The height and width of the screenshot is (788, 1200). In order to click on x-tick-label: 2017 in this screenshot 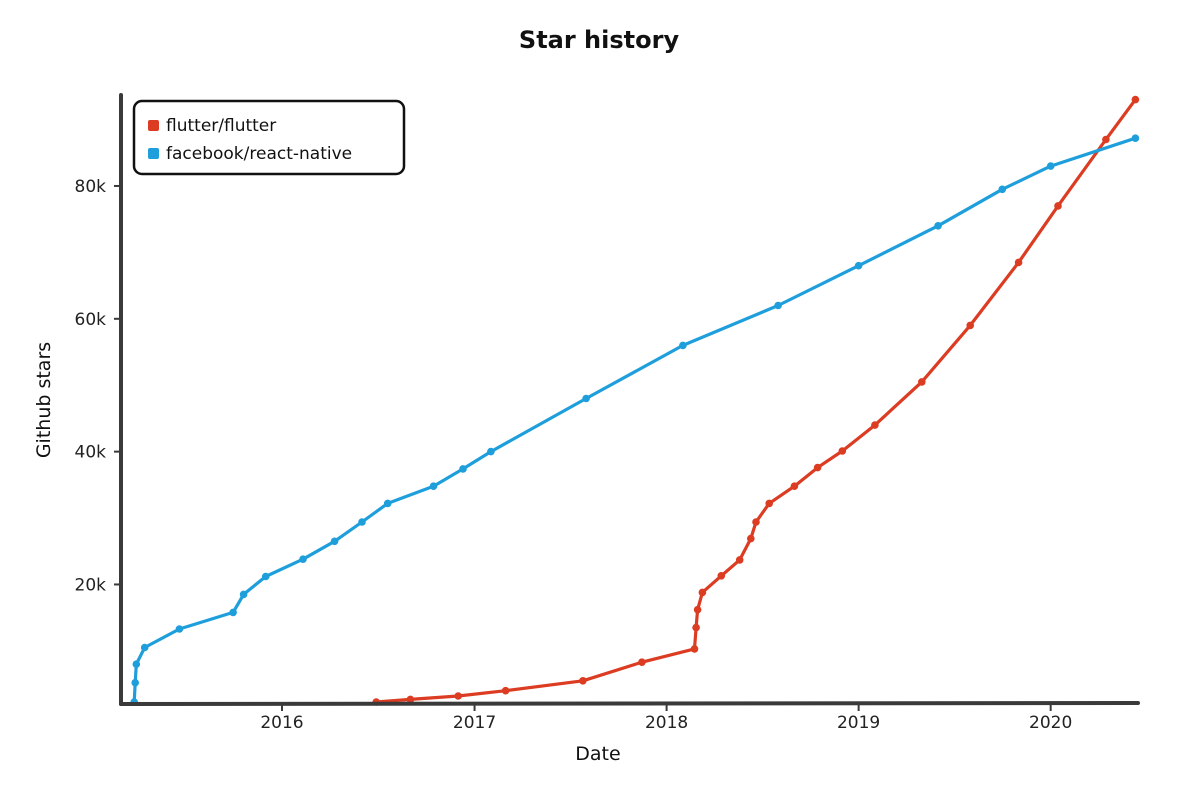, I will do `click(474, 723)`.